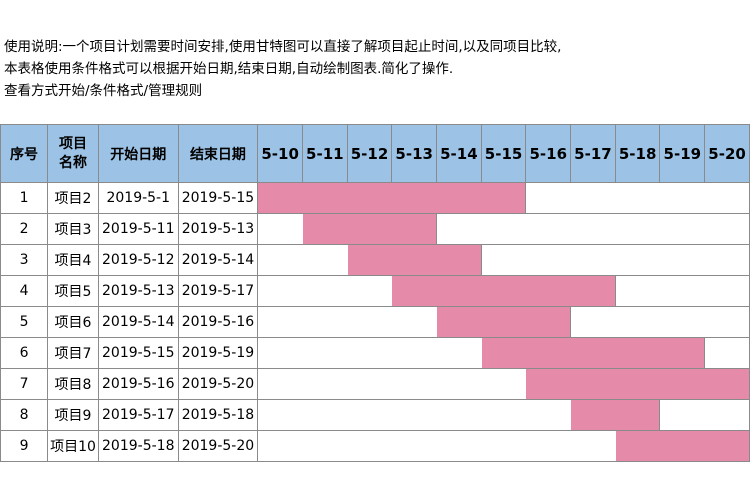 This screenshot has width=750, height=501. What do you see at coordinates (73, 415) in the screenshot?
I see `row-project-name: 项目9` at bounding box center [73, 415].